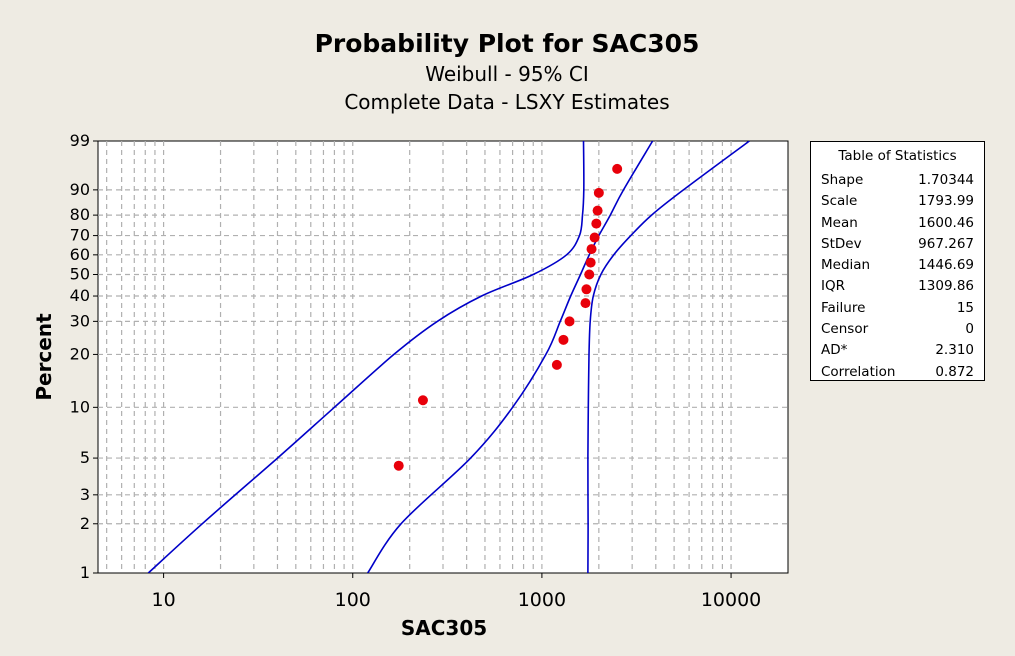 Image resolution: width=1015 pixels, height=656 pixels. I want to click on y-tick-label: 40, so click(80, 295).